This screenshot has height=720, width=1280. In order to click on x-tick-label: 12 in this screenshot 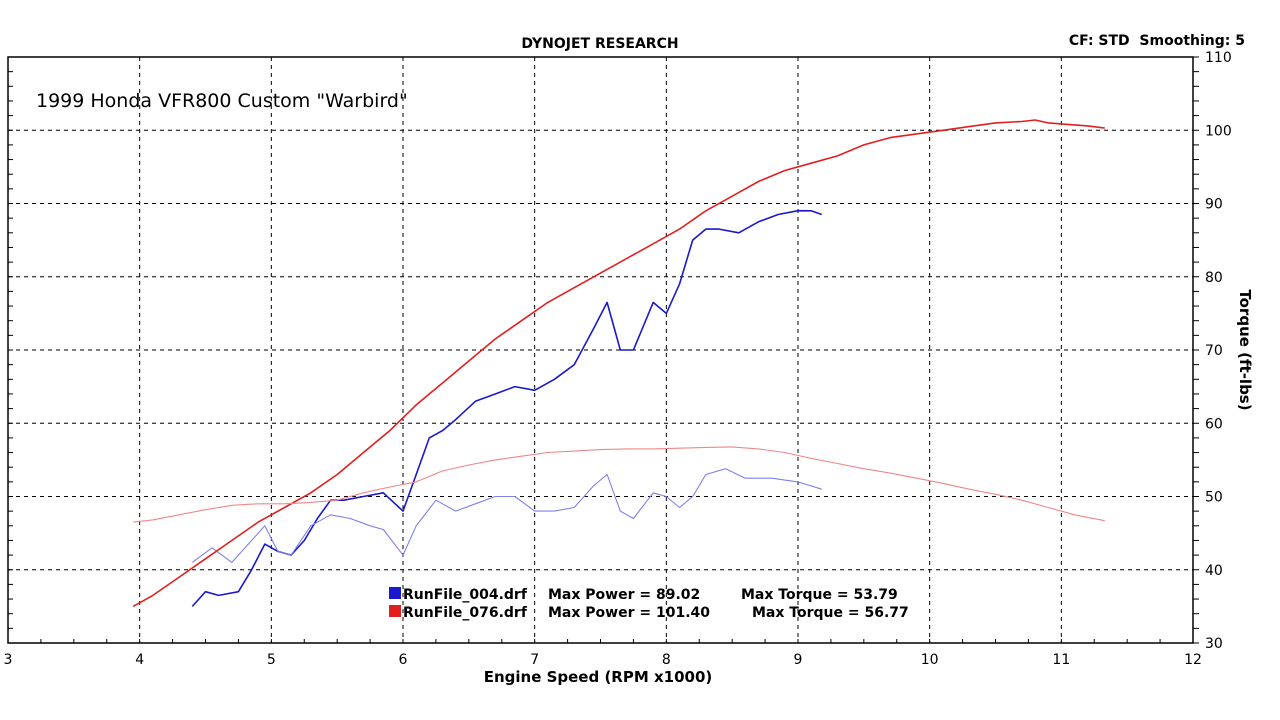, I will do `click(1193, 660)`.